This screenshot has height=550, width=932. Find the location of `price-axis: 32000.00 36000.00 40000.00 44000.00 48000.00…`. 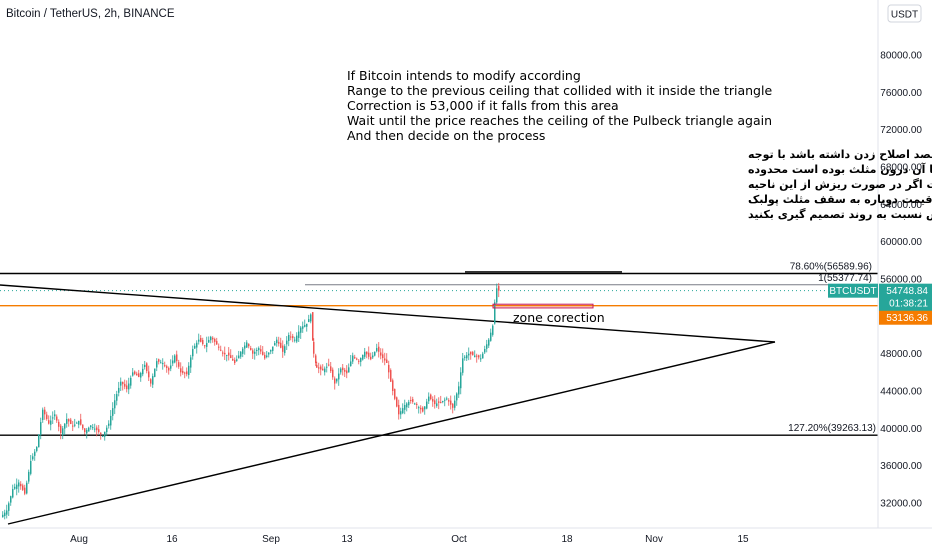

price-axis: 32000.00 36000.00 40000.00 44000.00 48000.00… is located at coordinates (904, 275).